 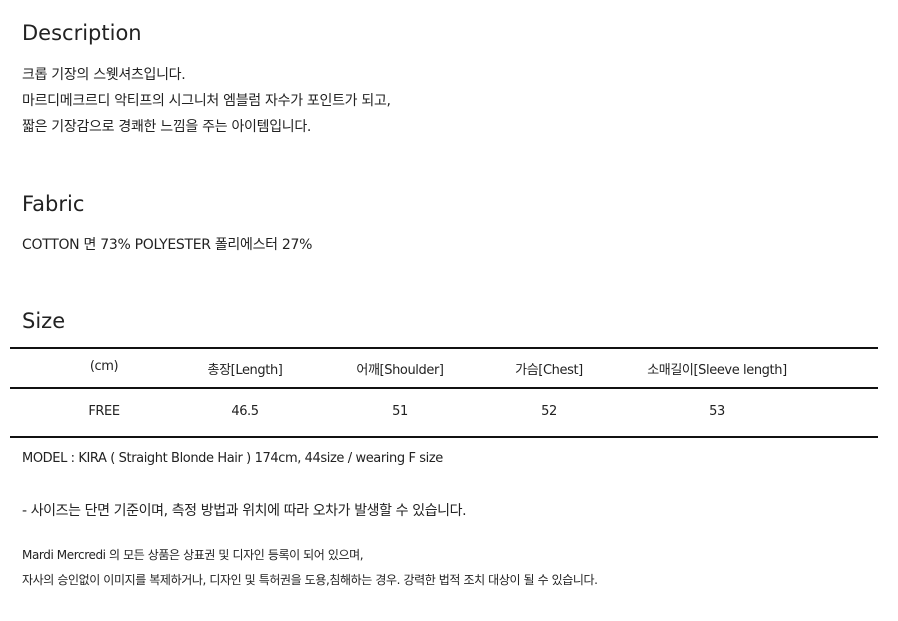 I want to click on description-line: 크롭 기장의 스웻셔츠입니다., so click(x=104, y=75).